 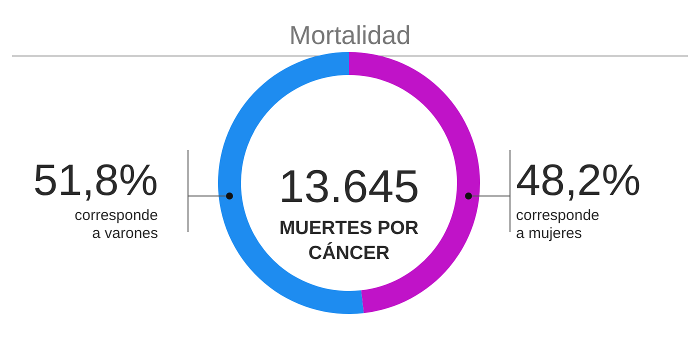 I want to click on data-label: 51,8%, so click(x=95, y=180).